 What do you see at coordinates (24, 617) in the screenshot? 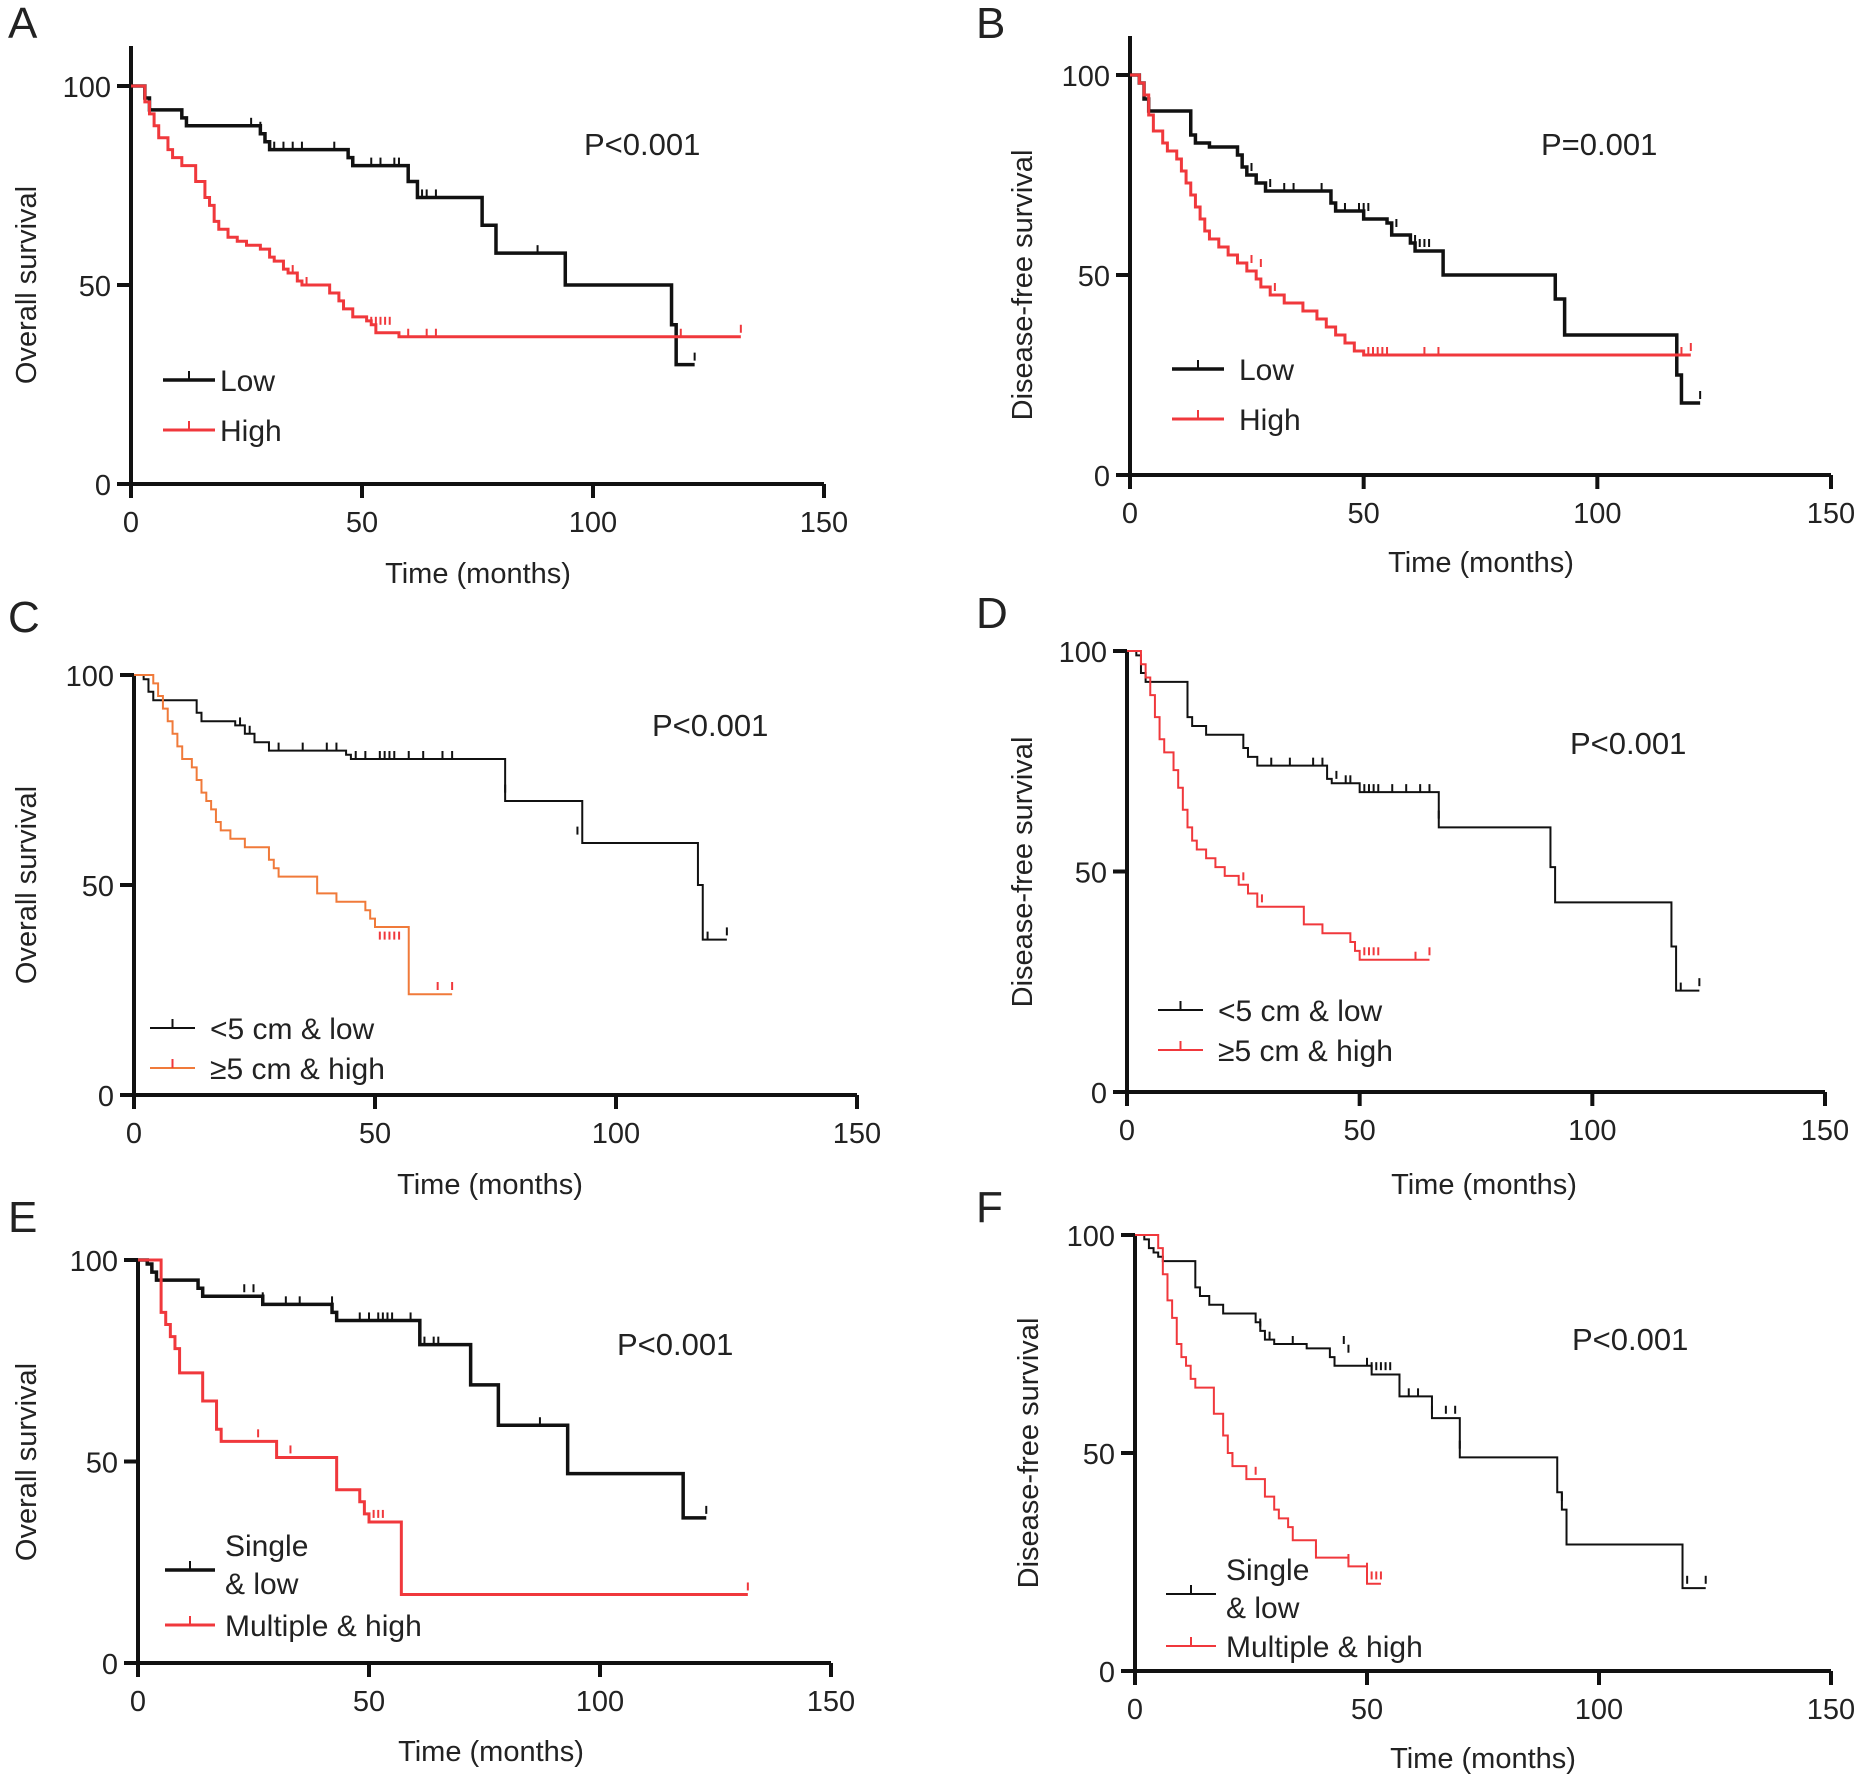
I see `panel-label-c: C` at bounding box center [24, 617].